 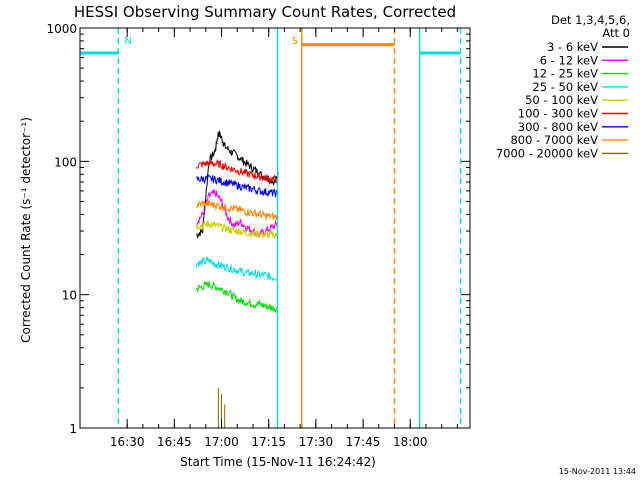 What do you see at coordinates (558, 114) in the screenshot?
I see `legend-label-5: 100 - 300 keV` at bounding box center [558, 114].